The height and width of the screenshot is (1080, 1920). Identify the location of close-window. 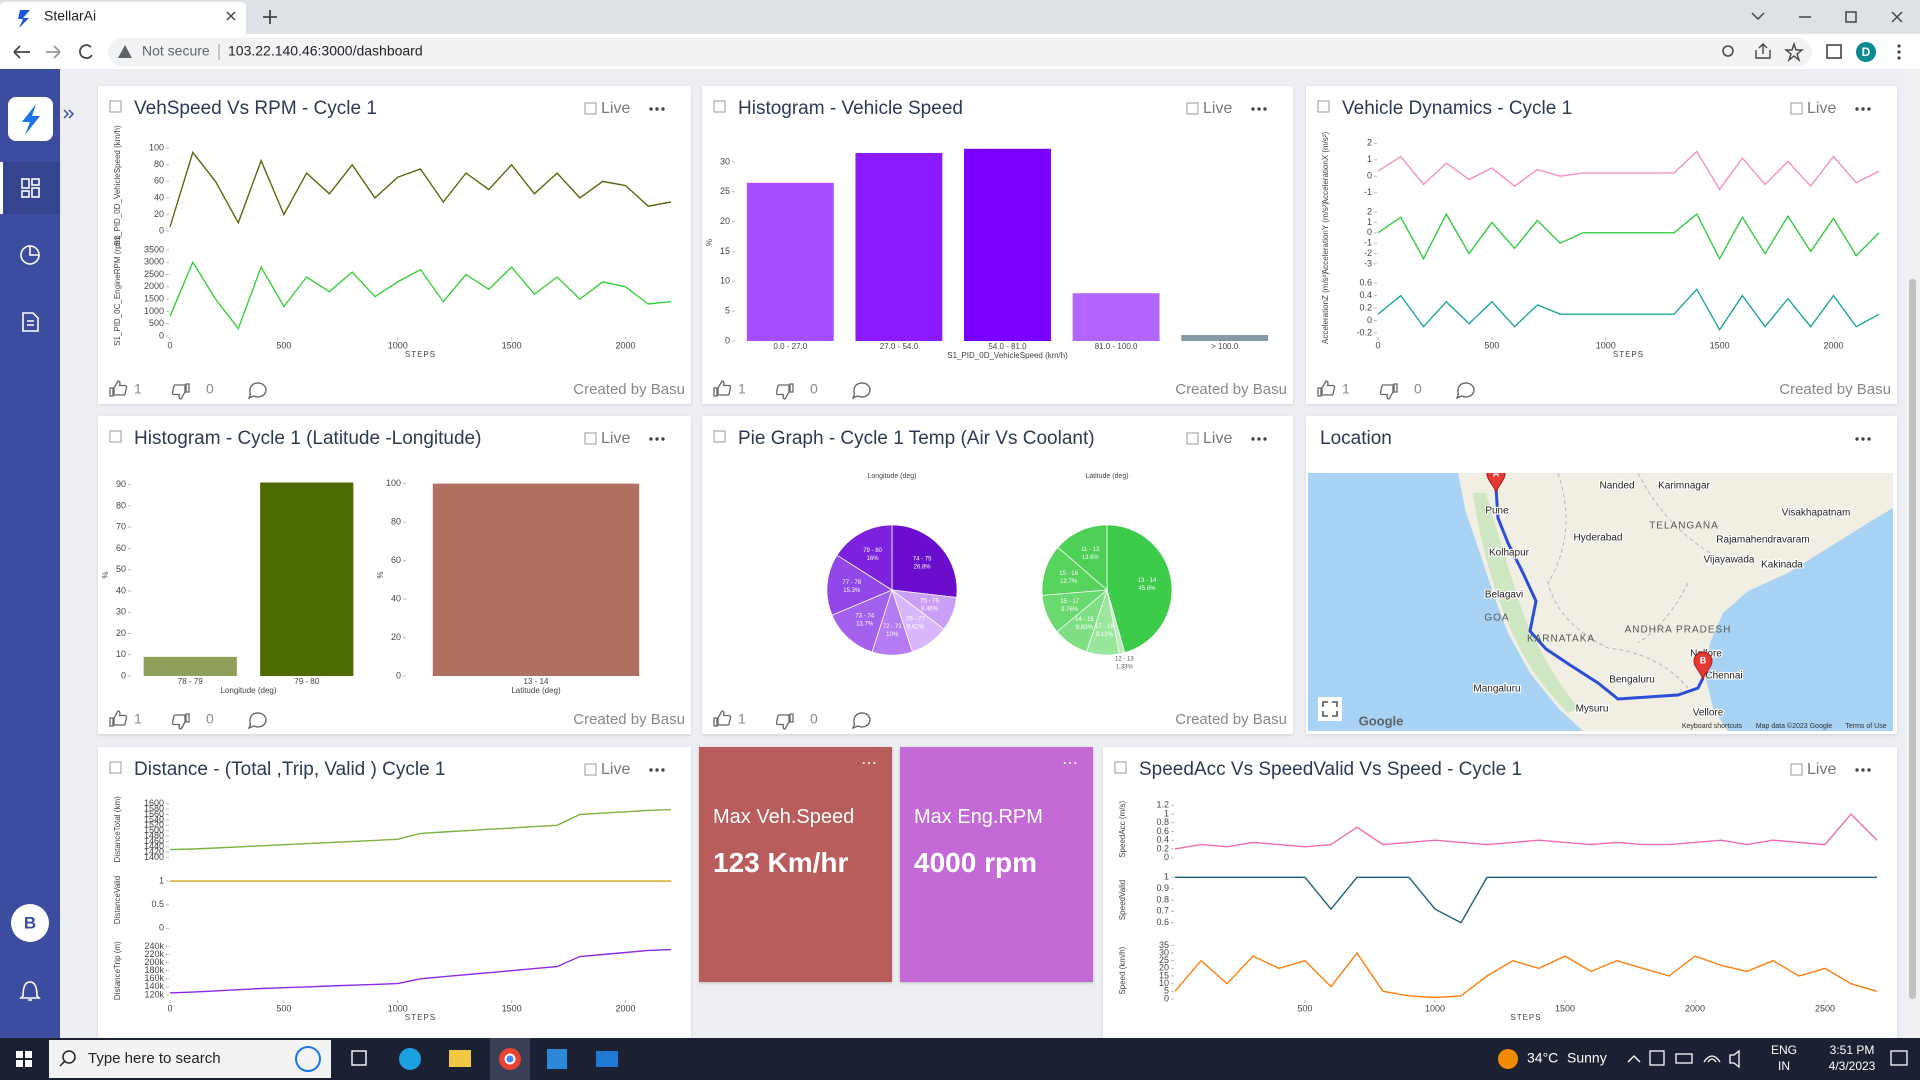
(1897, 17).